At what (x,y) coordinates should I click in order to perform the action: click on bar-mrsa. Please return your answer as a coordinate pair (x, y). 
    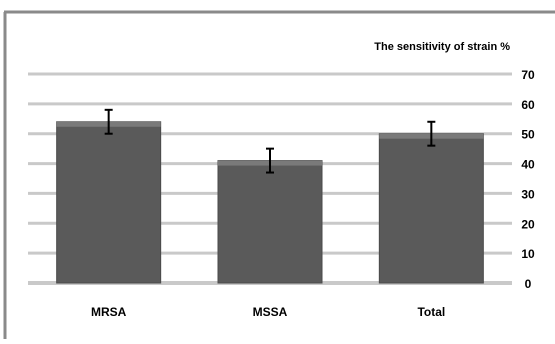
    Looking at the image, I should click on (109, 202).